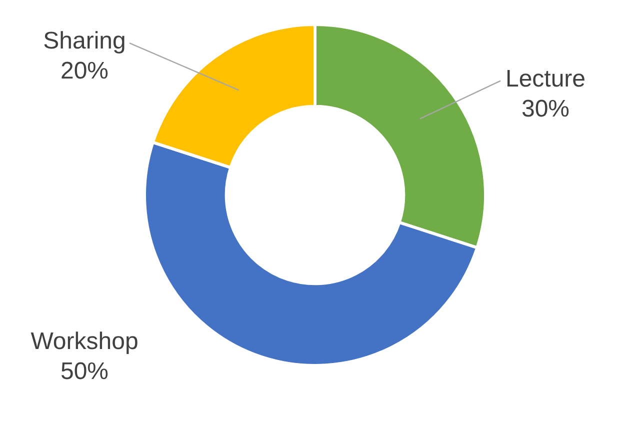 The image size is (626, 443). Describe the element at coordinates (84, 71) in the screenshot. I see `data-label: 20%` at that location.